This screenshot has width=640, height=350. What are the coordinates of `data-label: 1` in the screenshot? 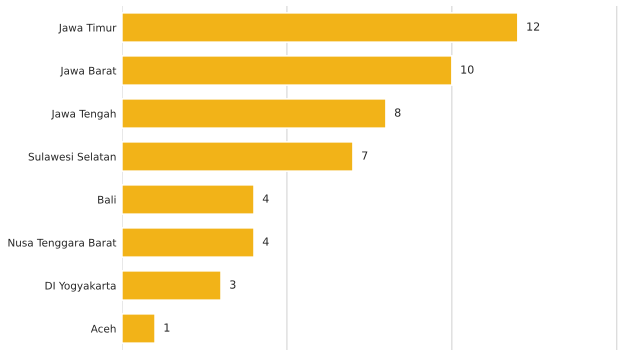 It's located at (167, 327).